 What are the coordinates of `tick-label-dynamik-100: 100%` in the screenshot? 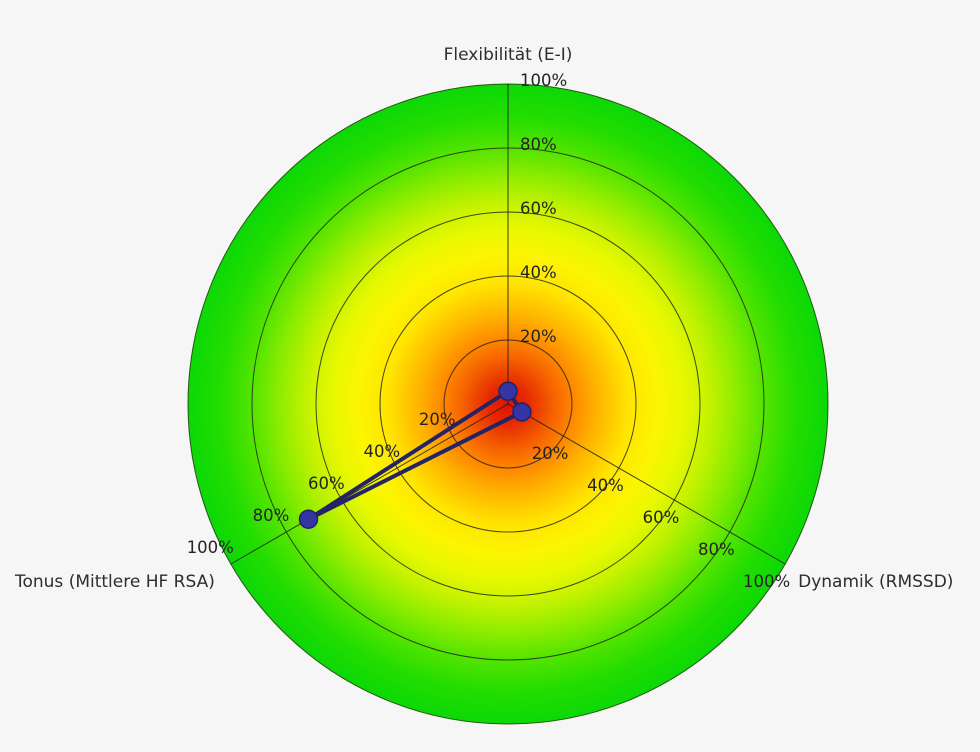 It's located at (766, 581).